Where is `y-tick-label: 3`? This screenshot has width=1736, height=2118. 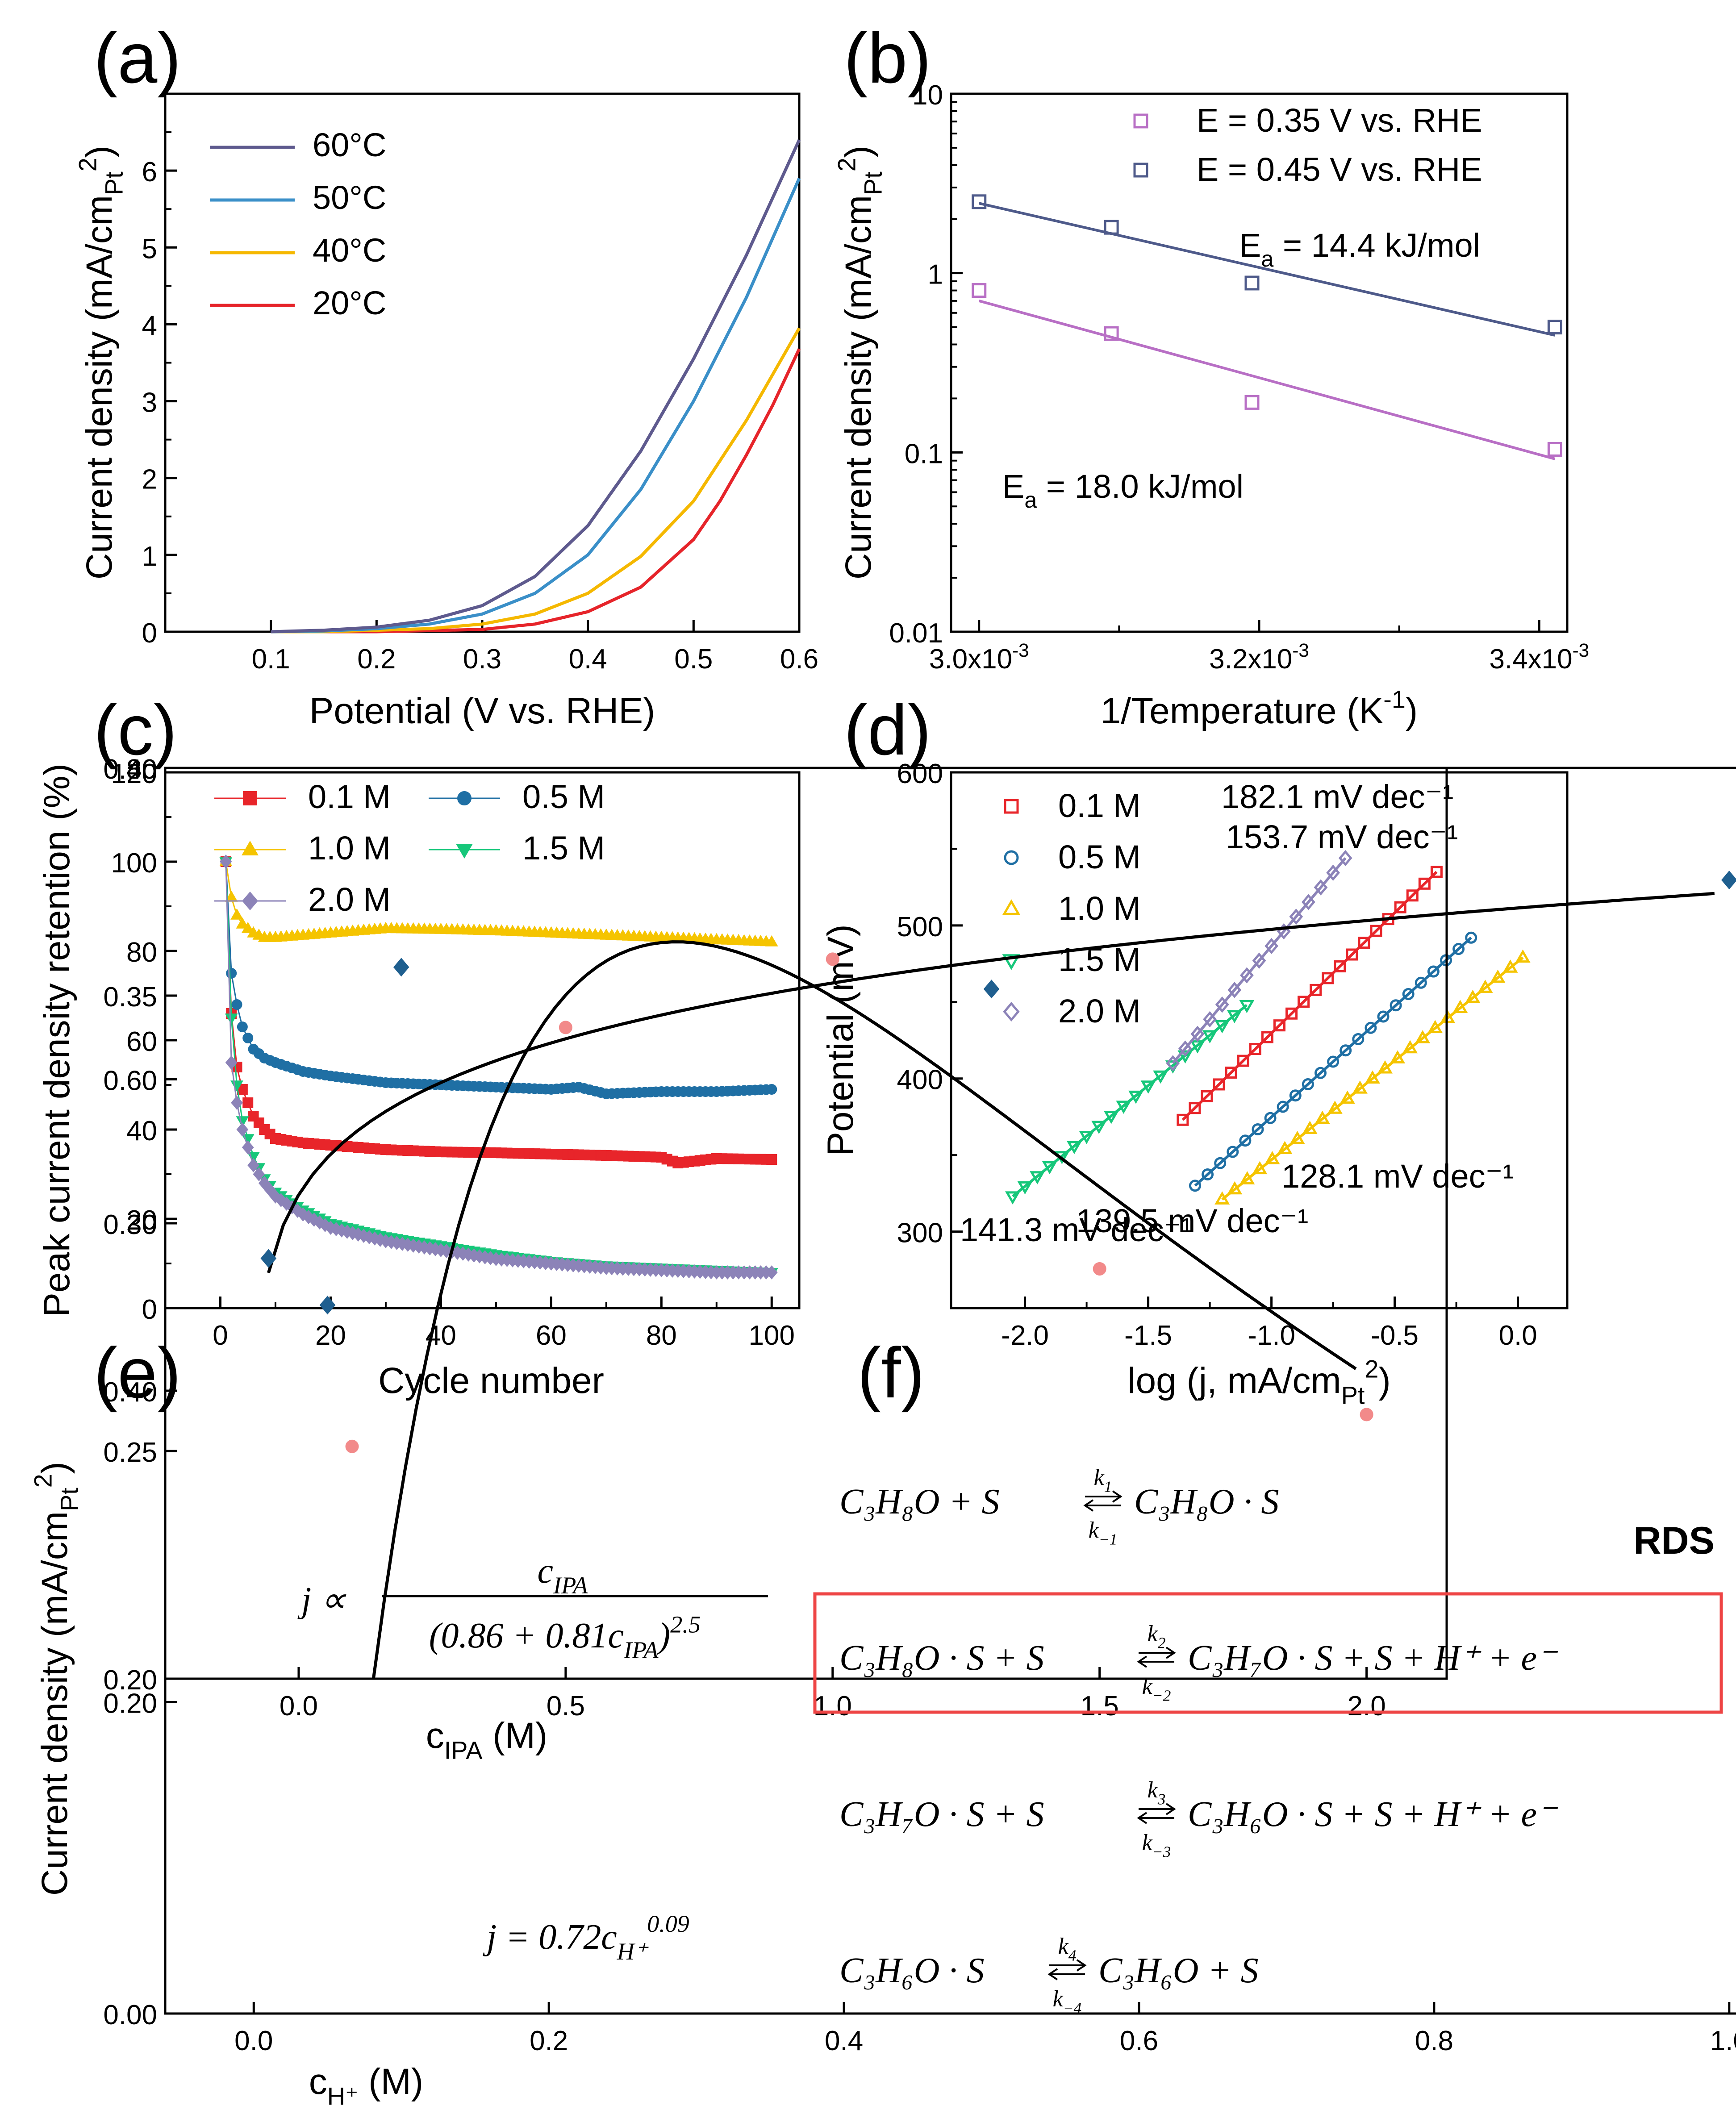
y-tick-label: 3 is located at coordinates (149, 403).